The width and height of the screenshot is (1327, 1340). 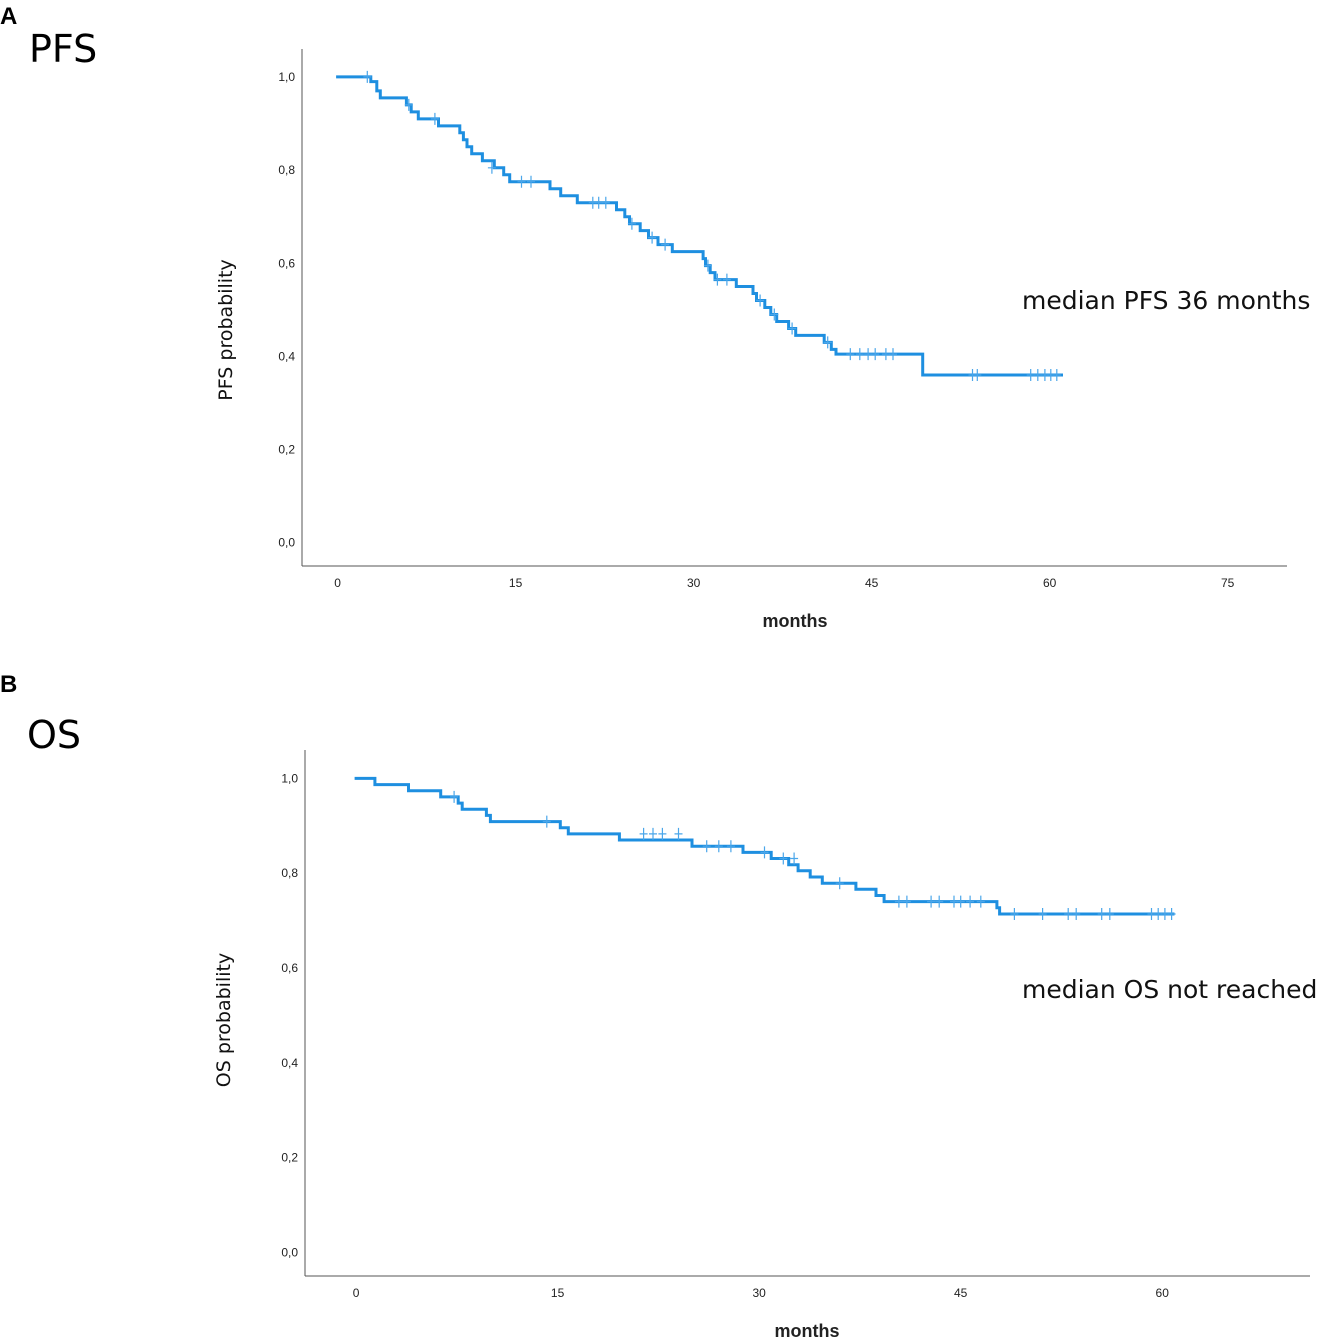 I want to click on panel-letter-b: B, so click(x=8, y=684).